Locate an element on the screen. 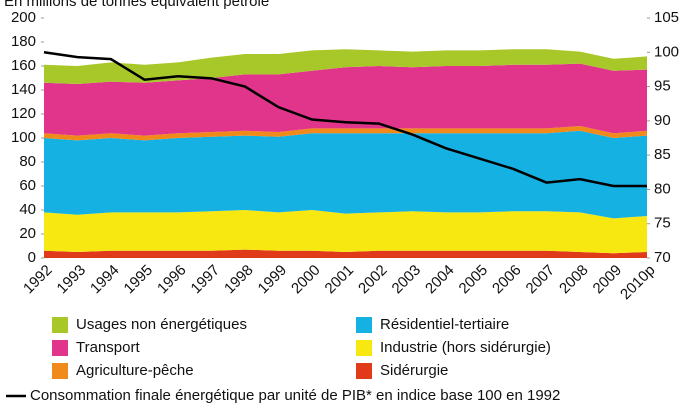 This screenshot has height=409, width=688. x-tick-label: 2001 is located at coordinates (340, 280).